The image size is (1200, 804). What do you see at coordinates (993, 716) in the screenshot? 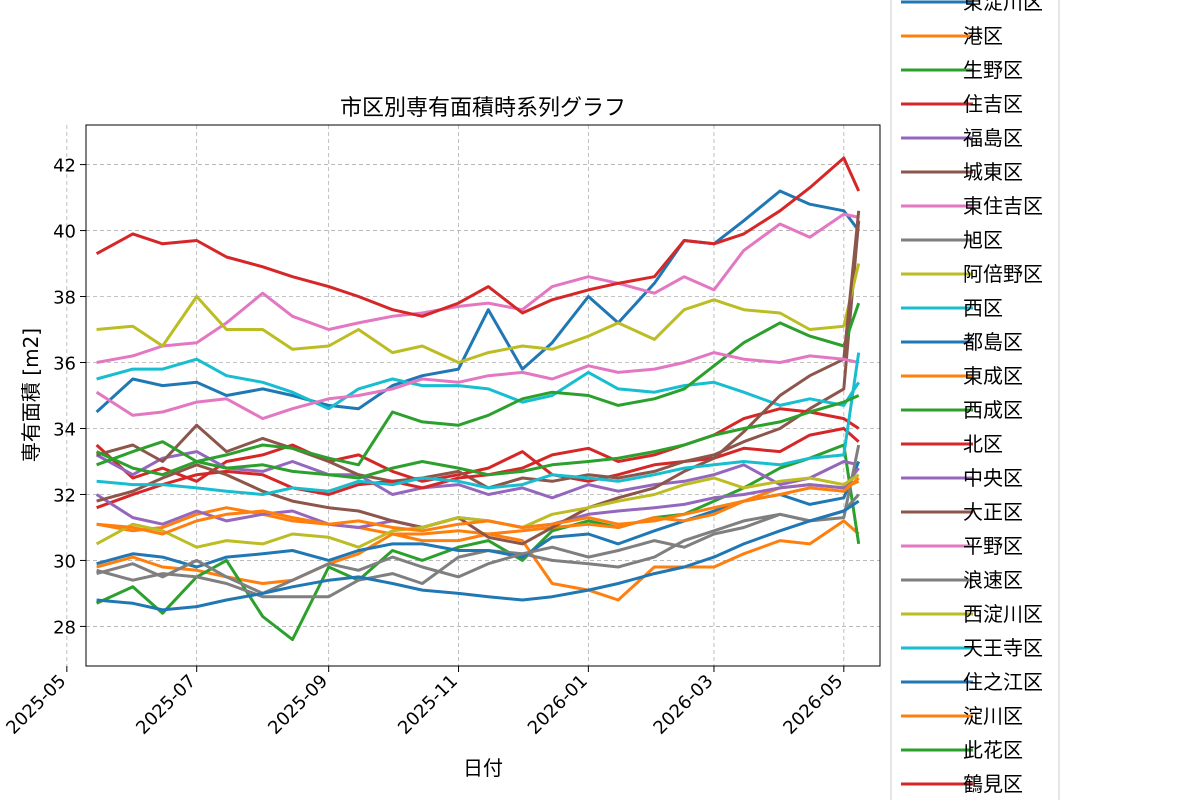
I see `legend-label: 淀川区` at bounding box center [993, 716].